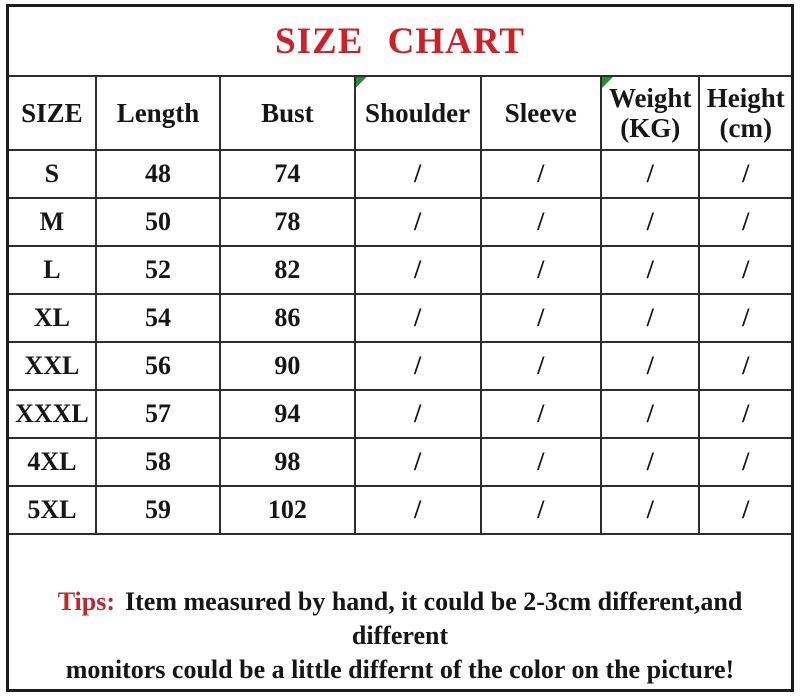 This screenshot has height=699, width=800. I want to click on length-cell: 52, so click(158, 270).